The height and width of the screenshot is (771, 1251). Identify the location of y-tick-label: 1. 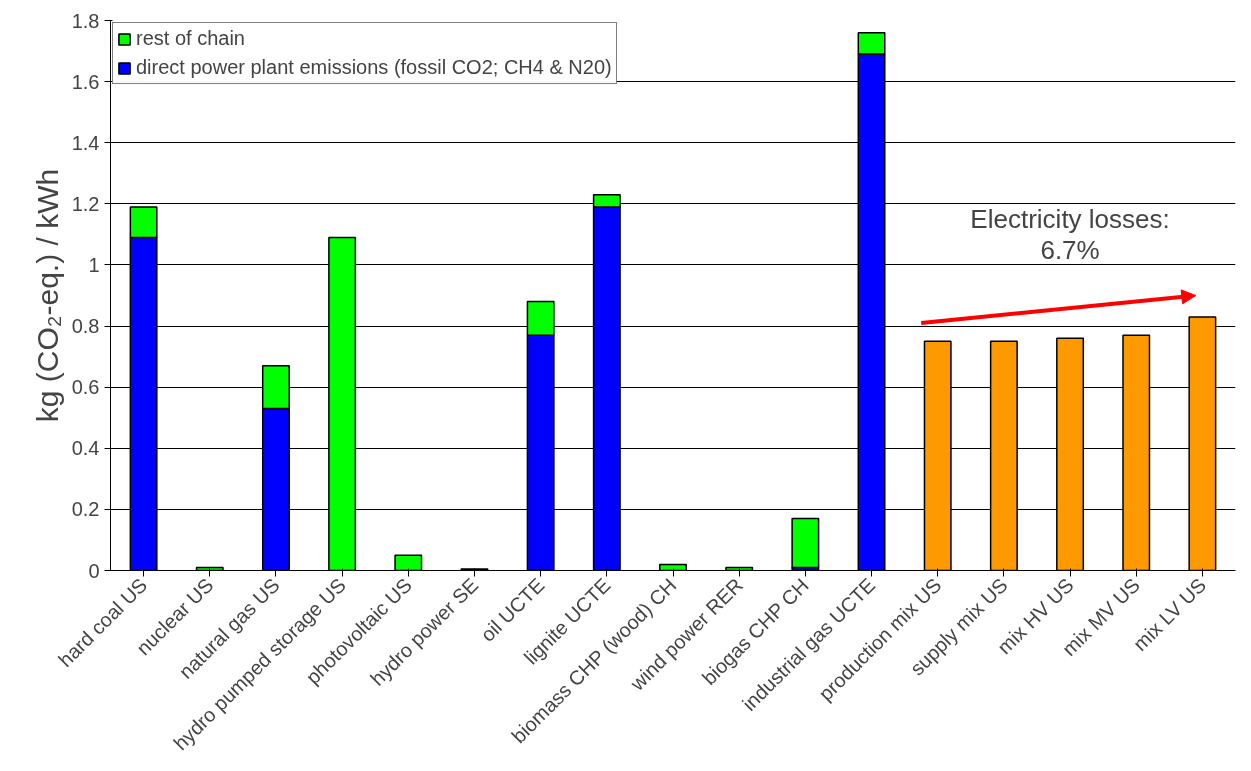
(94, 264).